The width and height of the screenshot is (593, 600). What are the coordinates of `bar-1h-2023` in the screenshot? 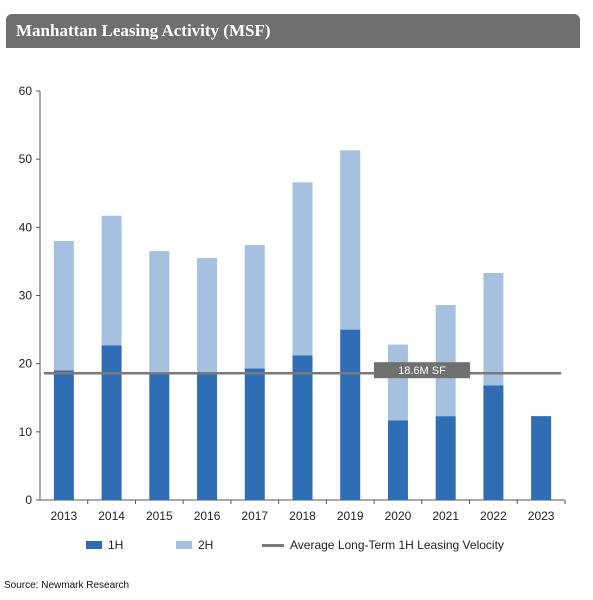 It's located at (541, 458).